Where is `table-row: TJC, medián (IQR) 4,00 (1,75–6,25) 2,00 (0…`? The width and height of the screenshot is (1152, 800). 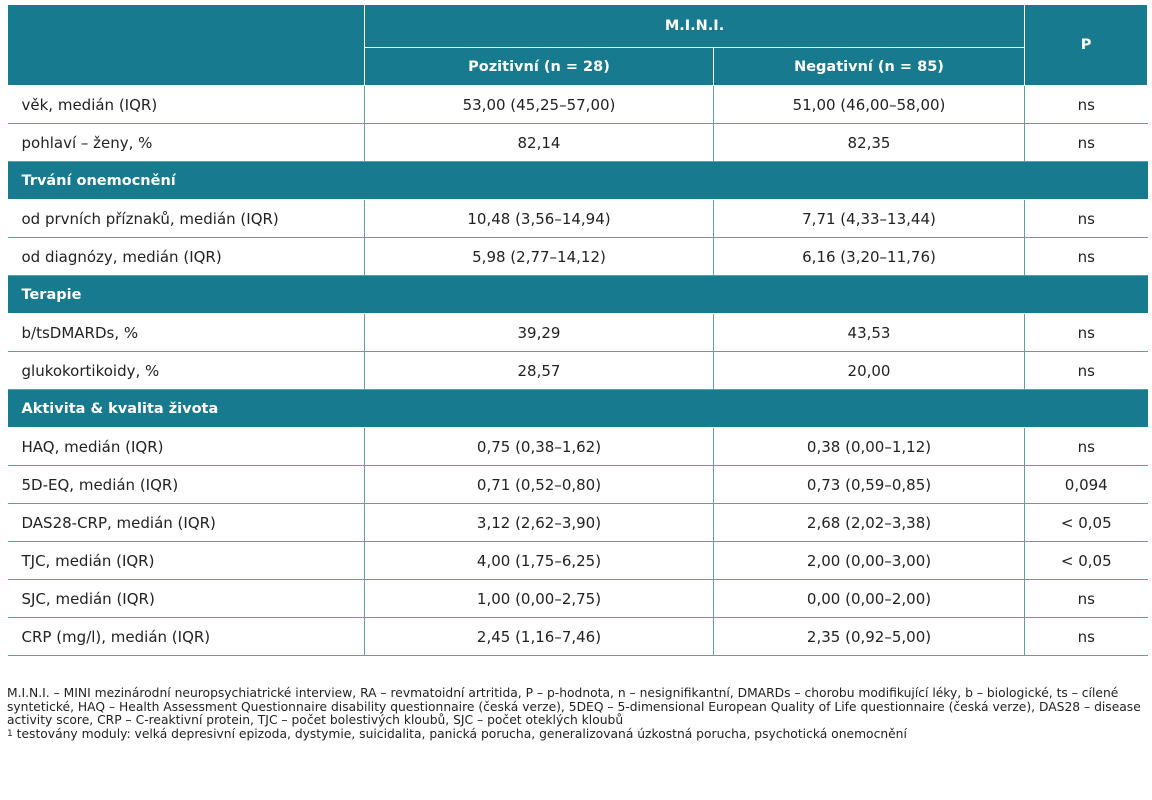
table-row: TJC, medián (IQR) 4,00 (1,75–6,25) 2,00 (0… is located at coordinates (577, 560).